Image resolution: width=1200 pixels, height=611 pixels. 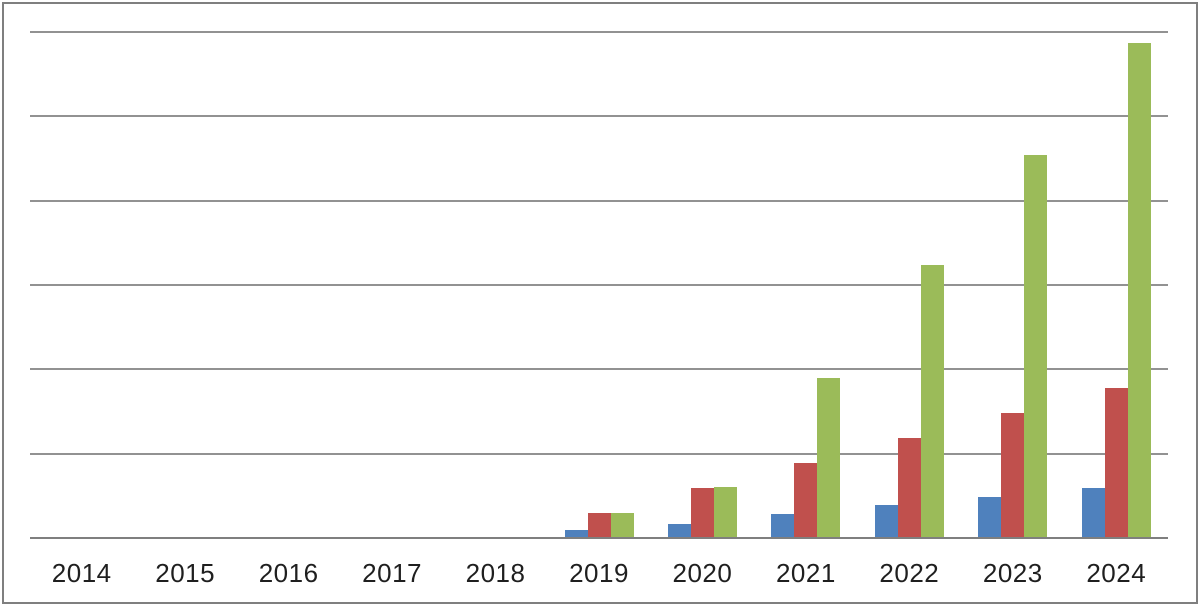 I want to click on x-axis-label-2019: 2019, so click(x=599, y=573).